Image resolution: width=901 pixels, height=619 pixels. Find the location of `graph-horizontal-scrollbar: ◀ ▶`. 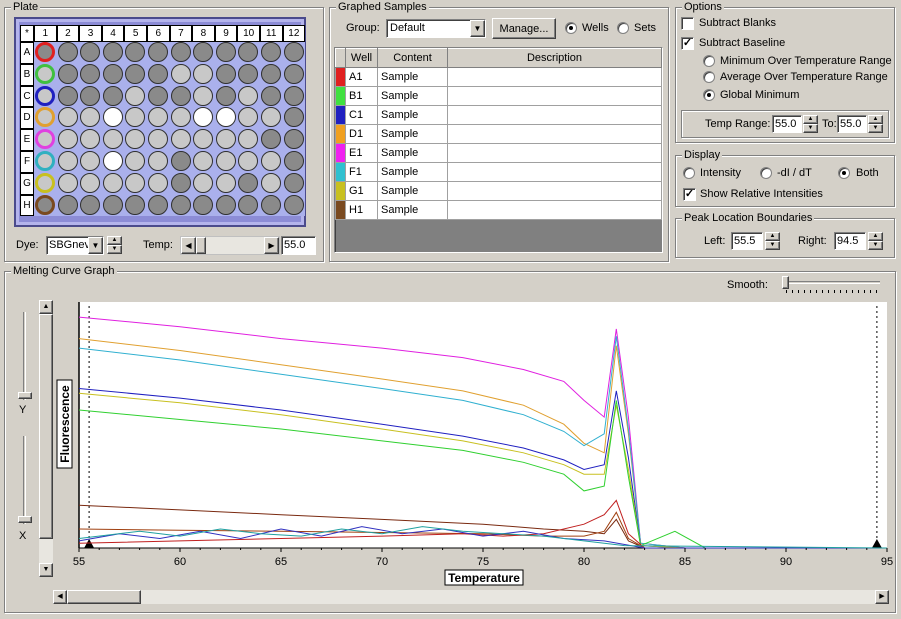

graph-horizontal-scrollbar: ◀ ▶ is located at coordinates (471, 597).